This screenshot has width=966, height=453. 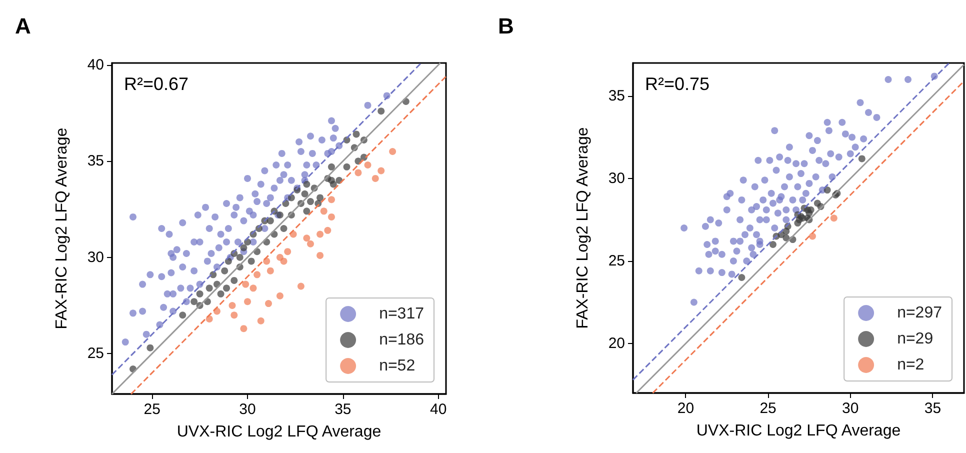 What do you see at coordinates (438, 409) in the screenshot?
I see `x-tick-label: 40` at bounding box center [438, 409].